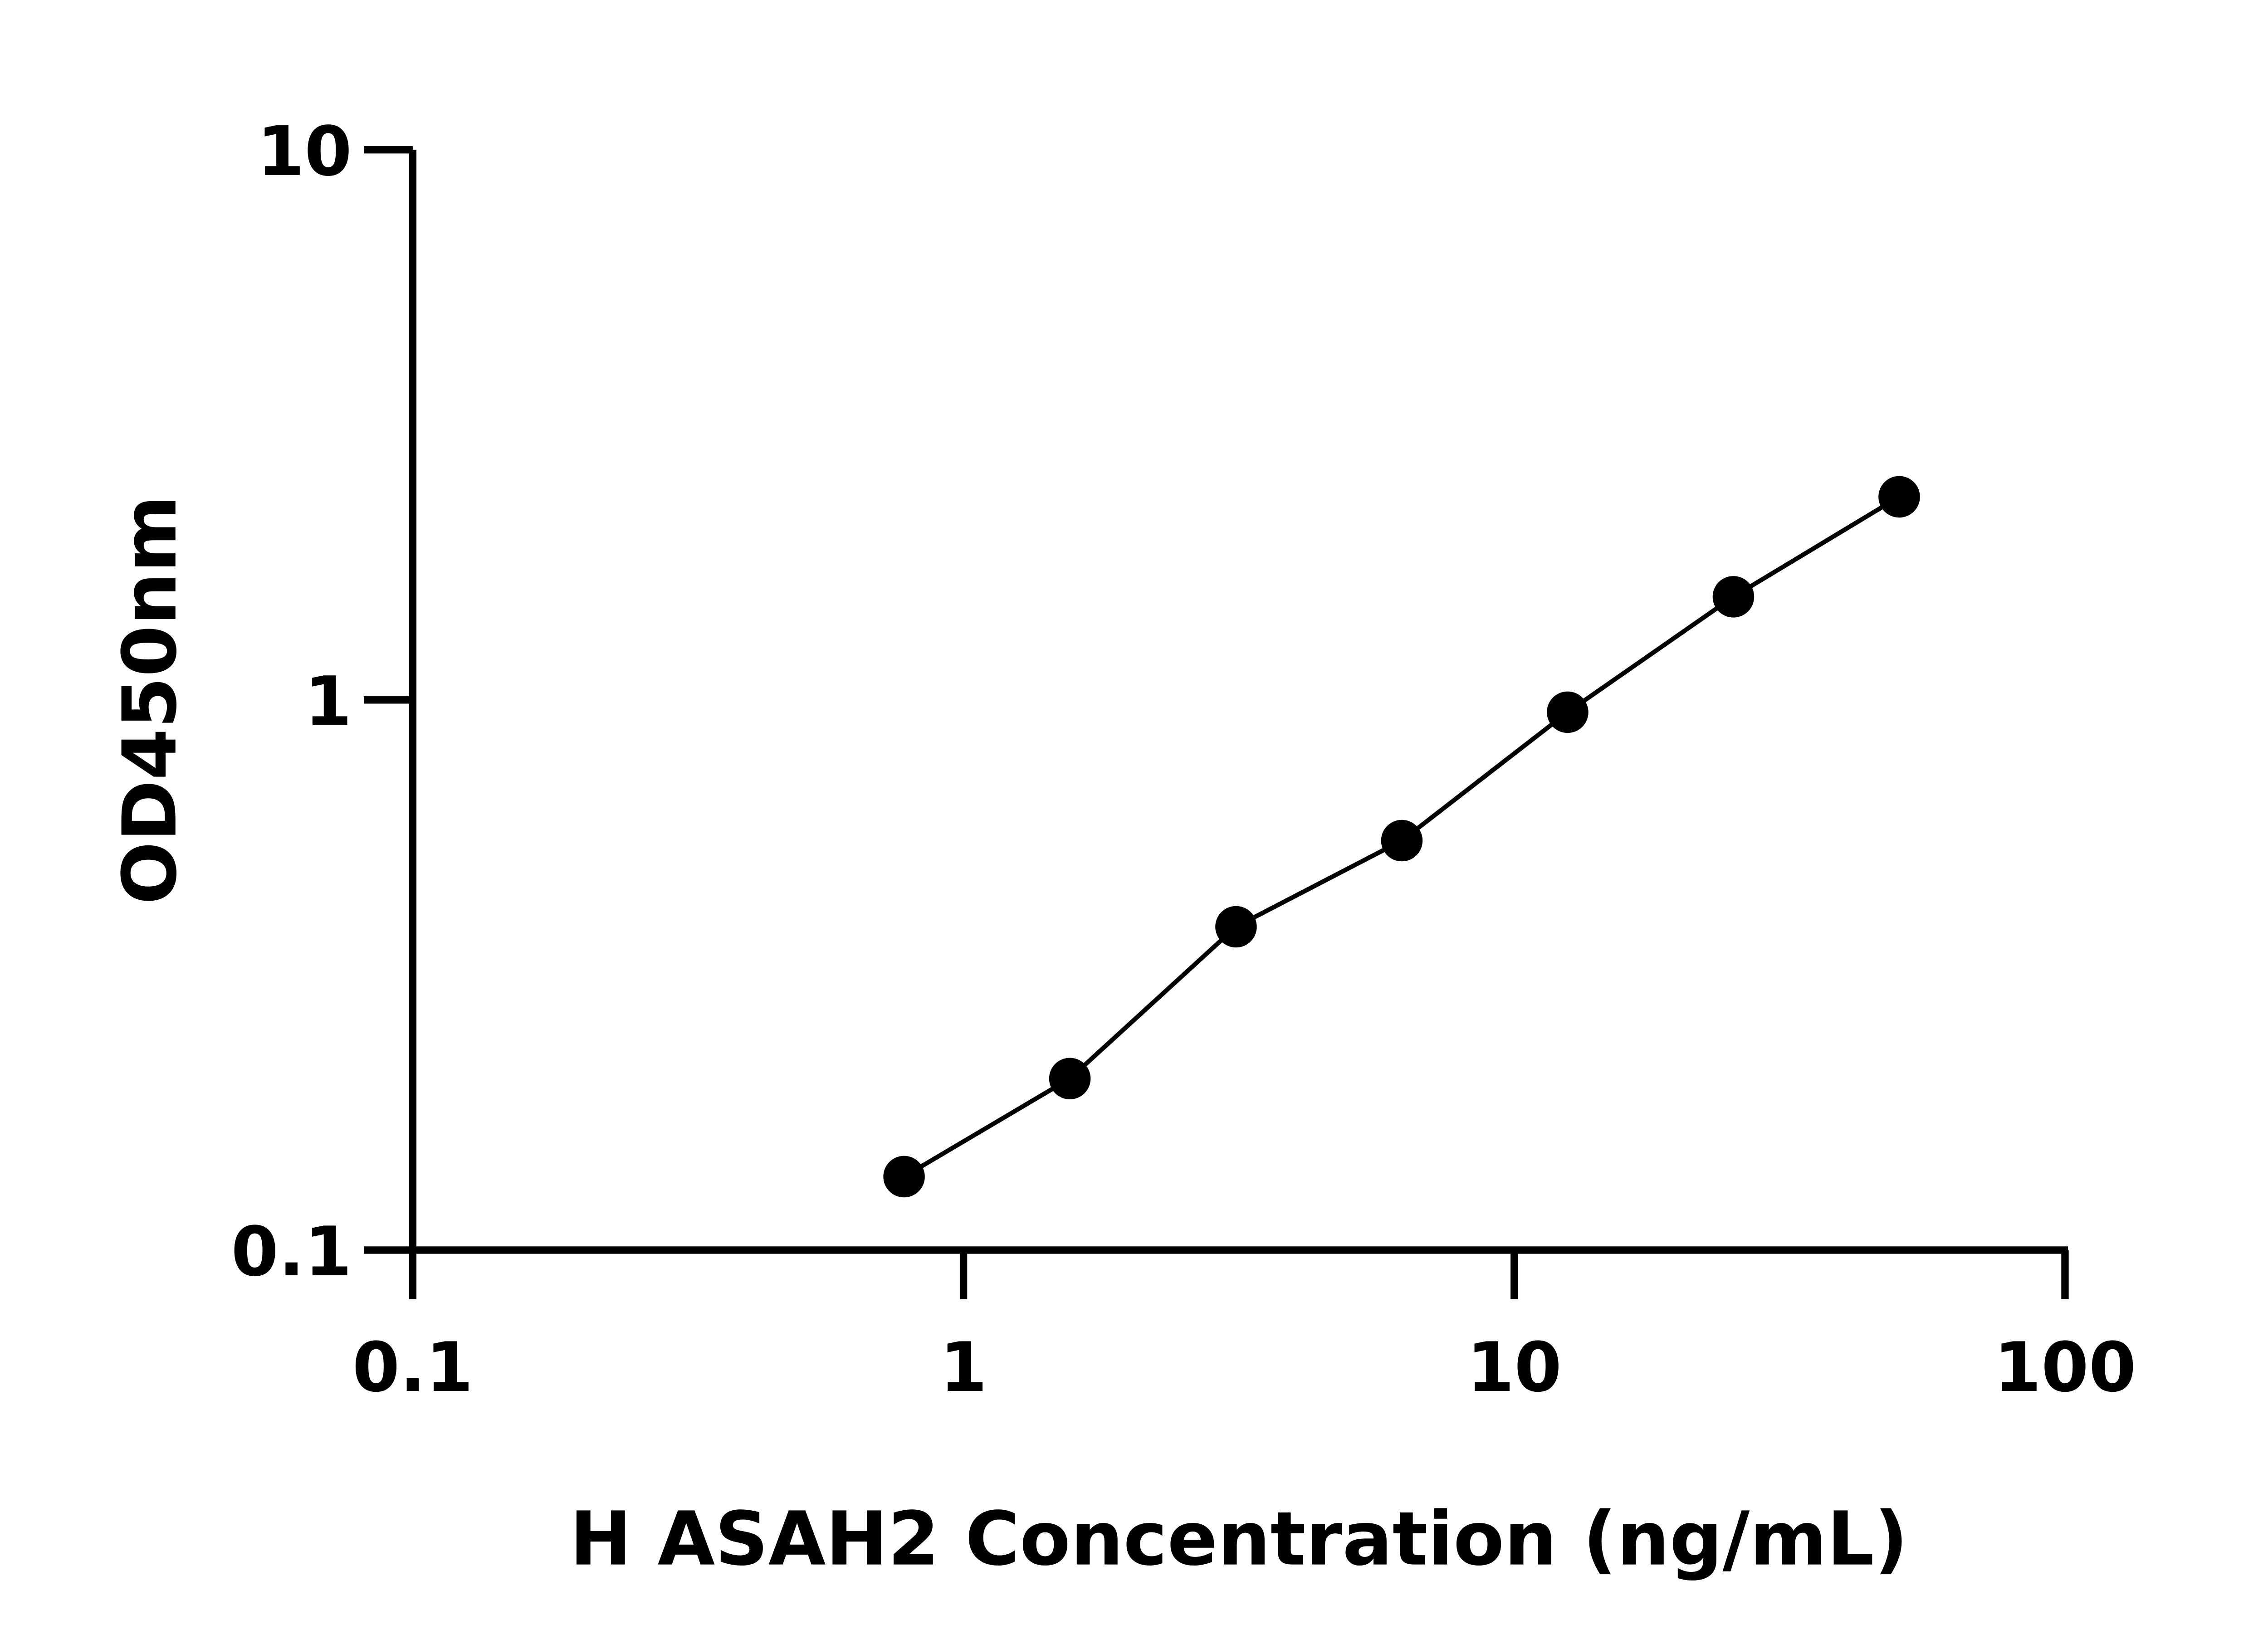 The height and width of the screenshot is (1649, 2268). What do you see at coordinates (964, 1368) in the screenshot?
I see `x-tick-label: 1` at bounding box center [964, 1368].